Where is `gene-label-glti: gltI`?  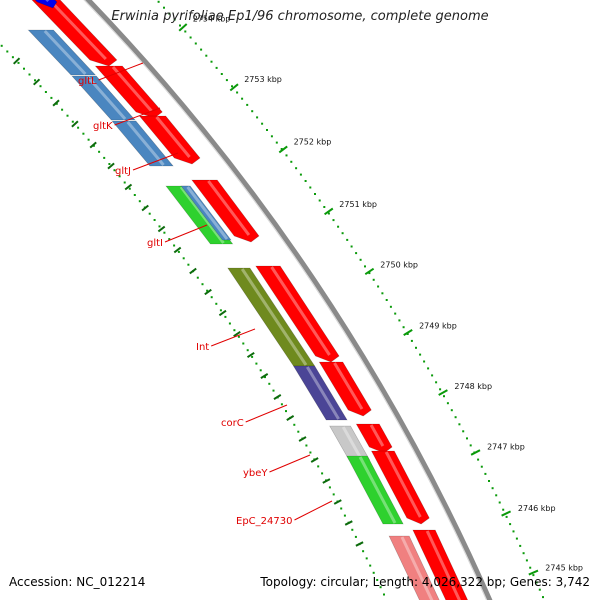
gene-label-glti: gltI is located at coordinates (155, 243).